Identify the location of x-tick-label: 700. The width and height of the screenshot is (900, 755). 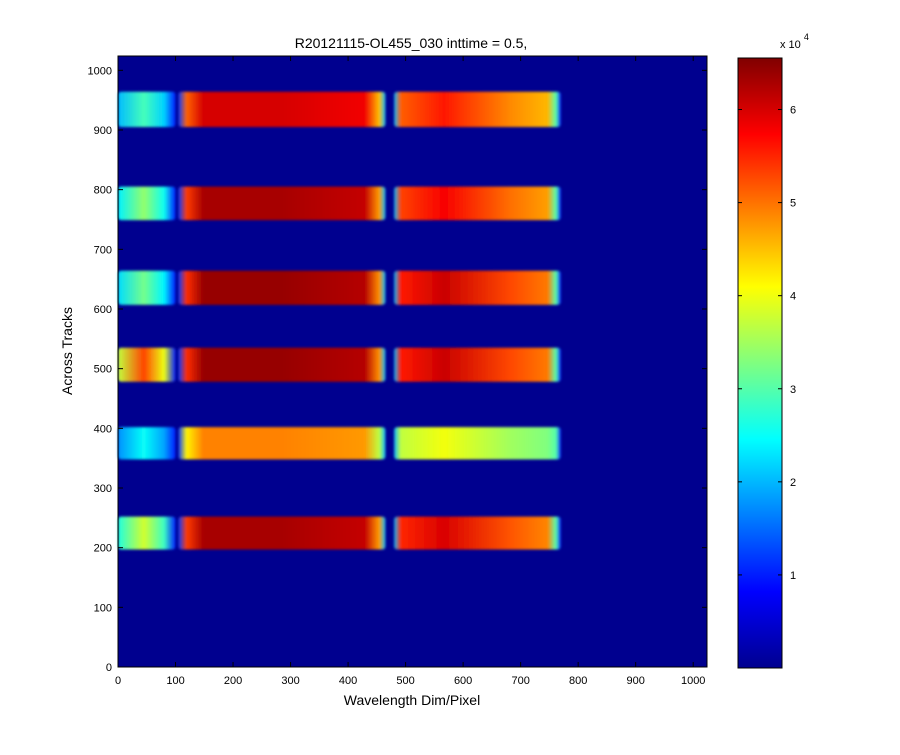
(520, 681).